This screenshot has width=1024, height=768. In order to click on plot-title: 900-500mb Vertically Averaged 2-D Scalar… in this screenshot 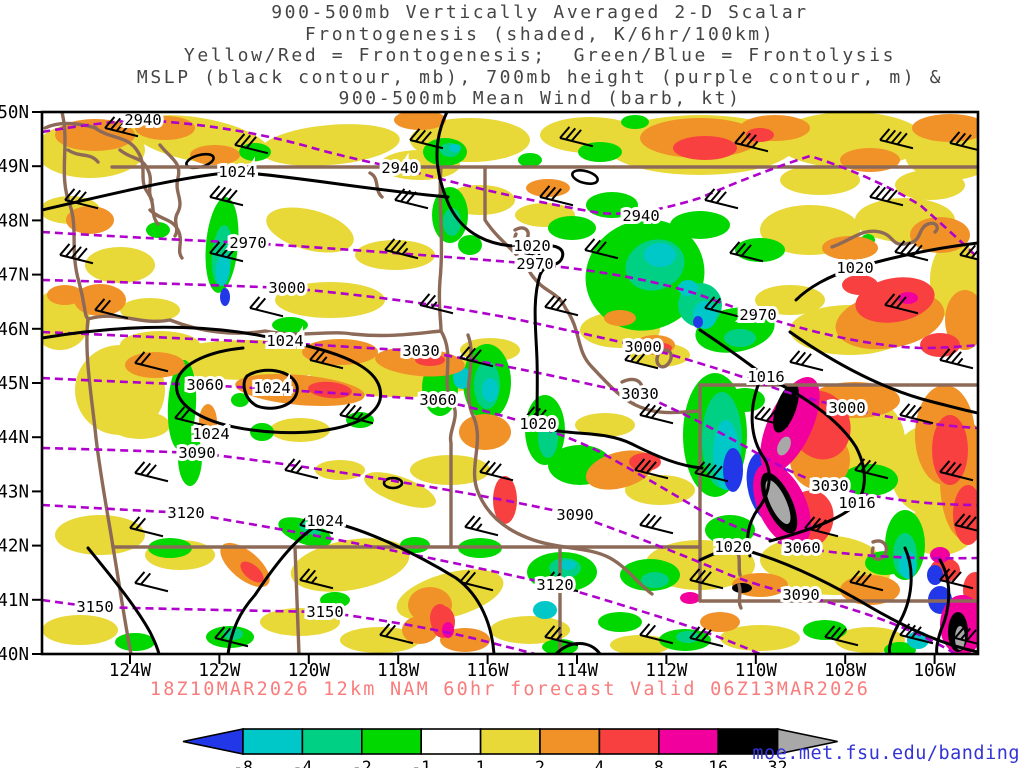, I will do `click(540, 56)`.